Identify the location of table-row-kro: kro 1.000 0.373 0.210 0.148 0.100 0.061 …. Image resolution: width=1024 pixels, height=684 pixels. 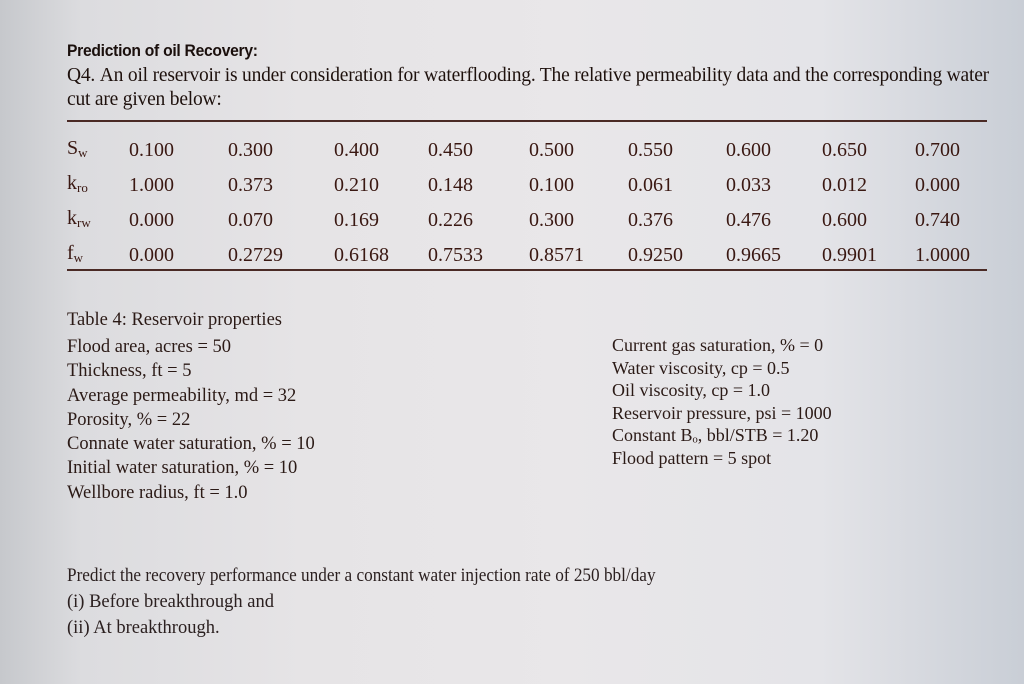
(531, 185).